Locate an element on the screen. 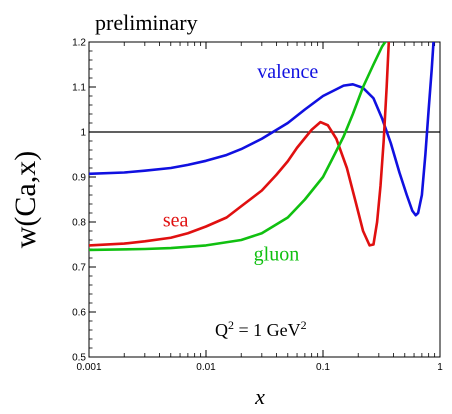  q2-annotation: Q2 = 1 GeV2 is located at coordinates (261, 329).